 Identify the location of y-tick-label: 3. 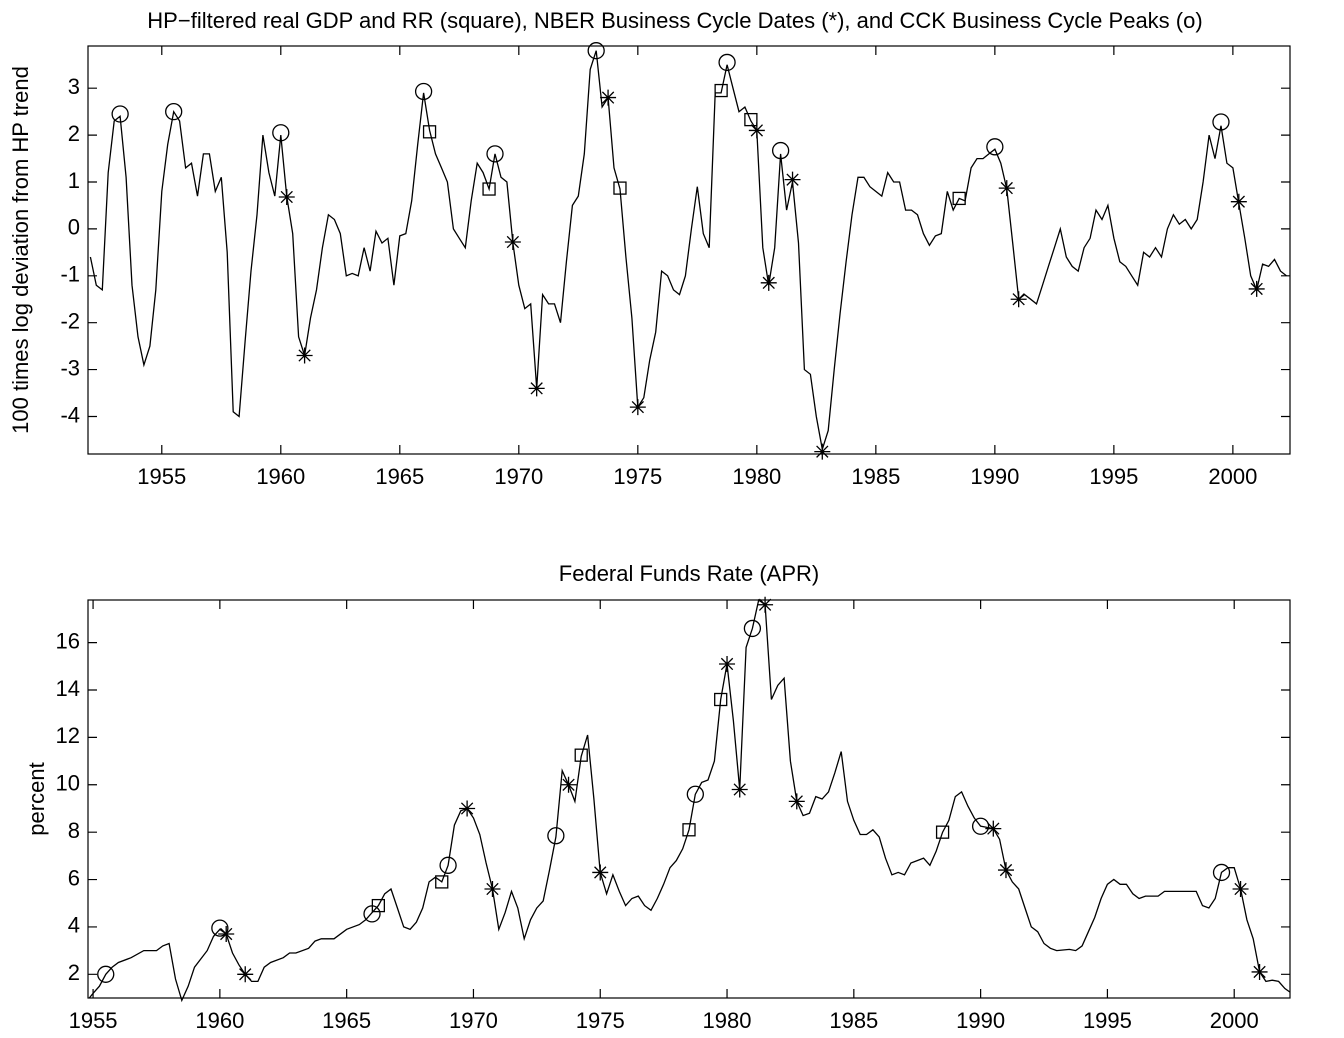
(74, 86).